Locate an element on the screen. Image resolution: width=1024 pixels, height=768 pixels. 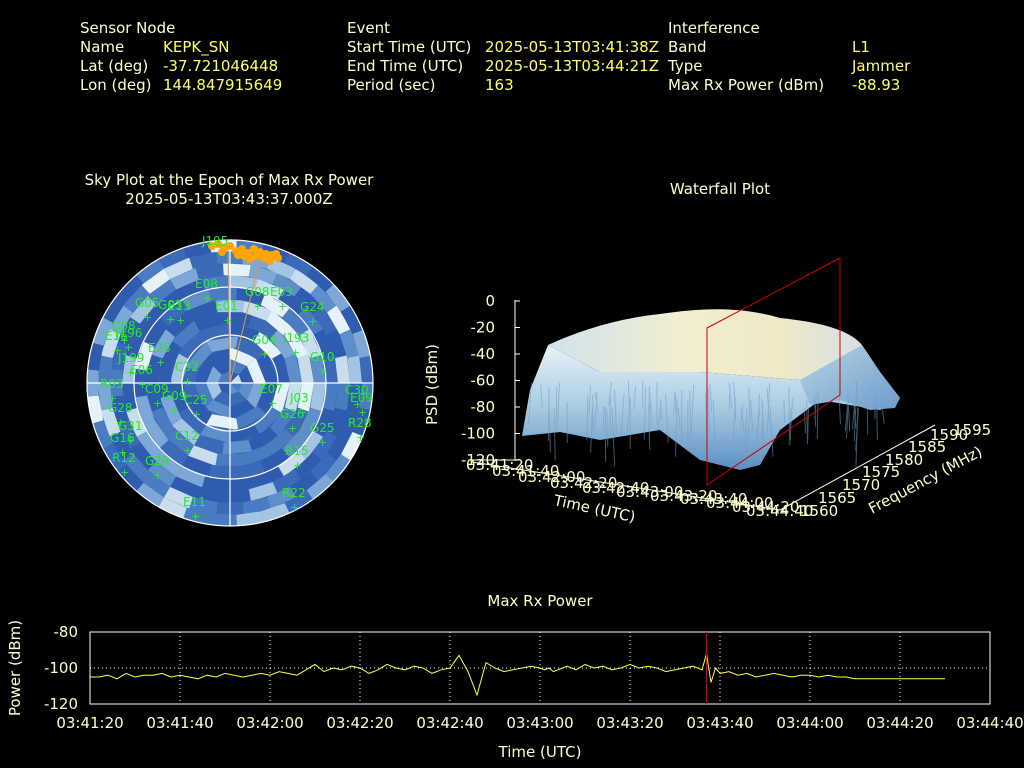
waterfall-freq-tick: 1565 is located at coordinates (837, 498).